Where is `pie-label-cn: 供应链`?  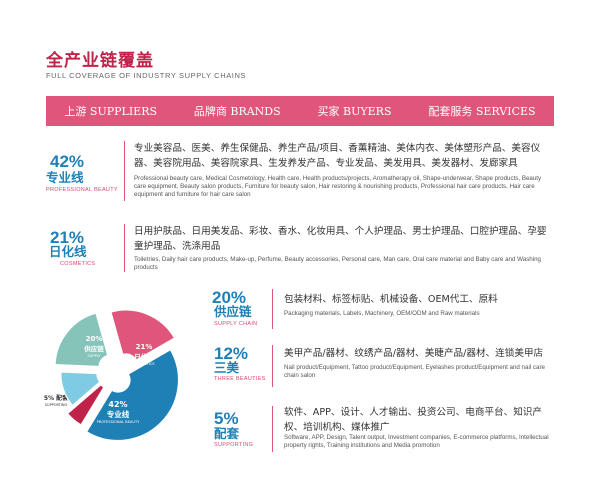 pie-label-cn: 供应链 is located at coordinates (93, 348).